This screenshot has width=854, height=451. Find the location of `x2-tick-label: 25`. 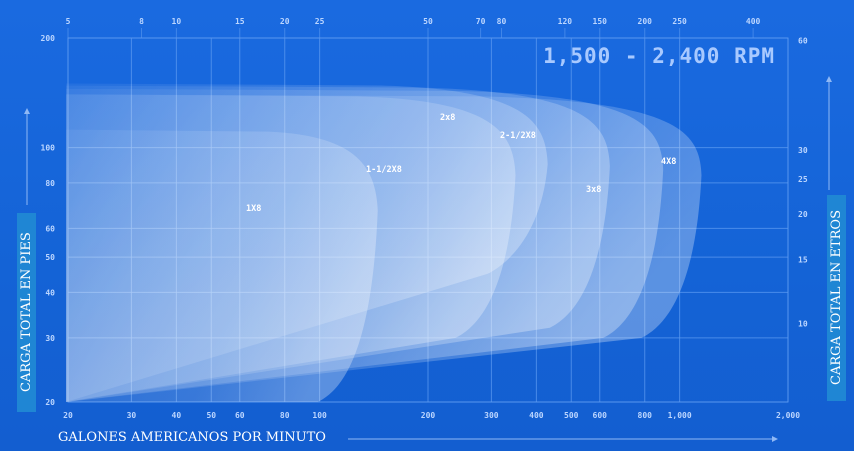

x2-tick-label: 25 is located at coordinates (320, 21).